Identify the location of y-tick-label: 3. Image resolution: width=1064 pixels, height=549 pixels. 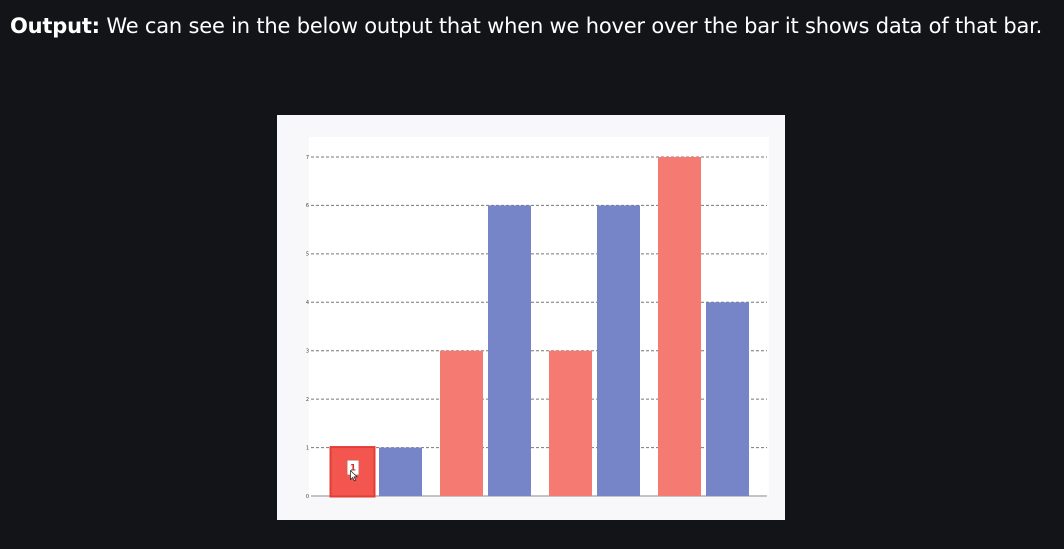
(307, 352).